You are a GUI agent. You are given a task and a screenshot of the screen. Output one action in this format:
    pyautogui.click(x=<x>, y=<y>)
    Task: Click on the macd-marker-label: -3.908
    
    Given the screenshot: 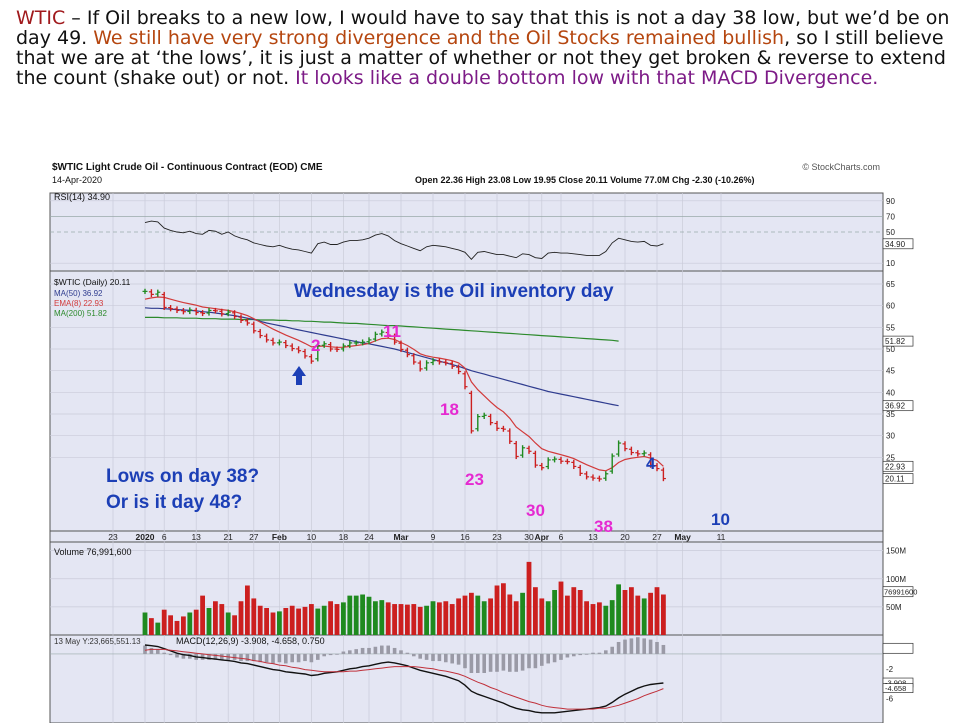 What is the action you would take?
    pyautogui.click(x=895, y=683)
    